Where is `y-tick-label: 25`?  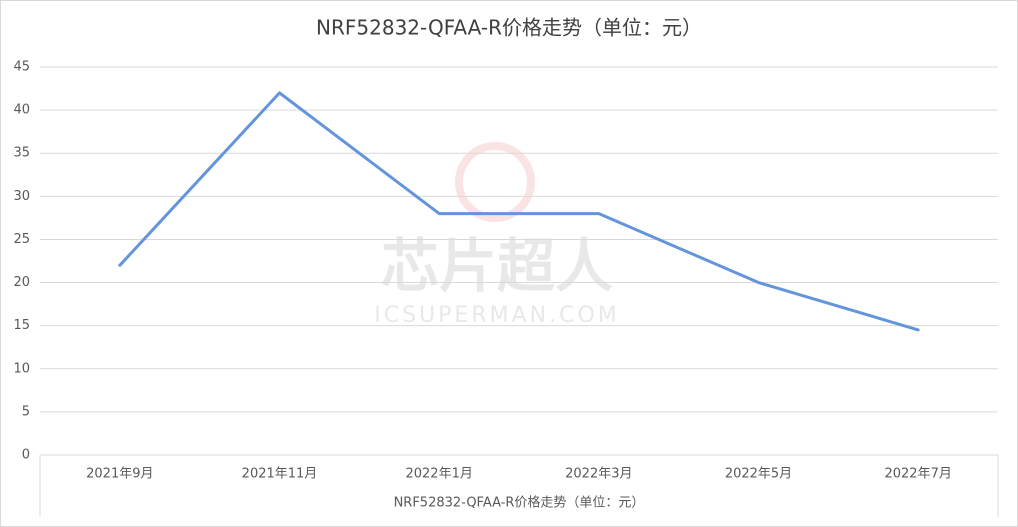
y-tick-label: 25 is located at coordinates (21, 239).